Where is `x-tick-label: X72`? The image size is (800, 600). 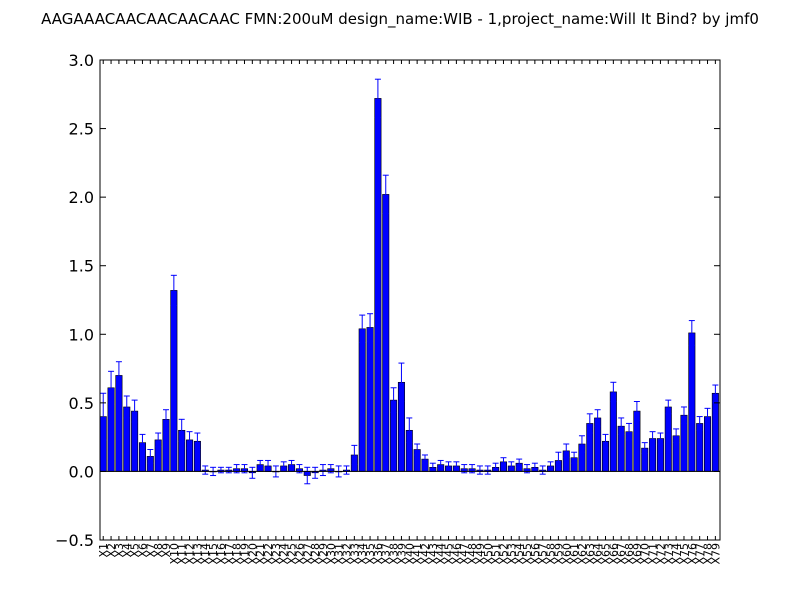 x-tick-label: X72 is located at coordinates (660, 554).